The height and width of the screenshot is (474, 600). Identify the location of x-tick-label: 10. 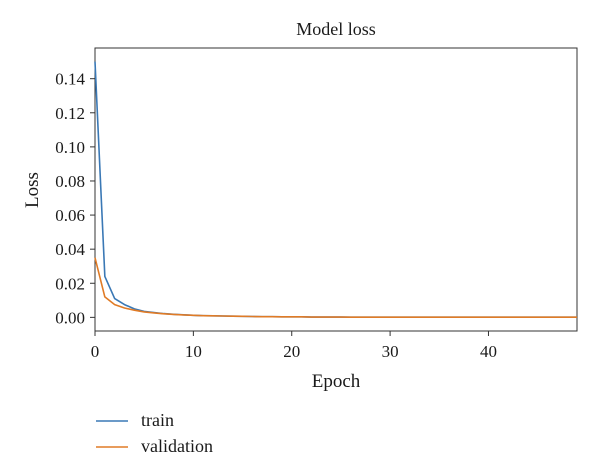
(193, 351).